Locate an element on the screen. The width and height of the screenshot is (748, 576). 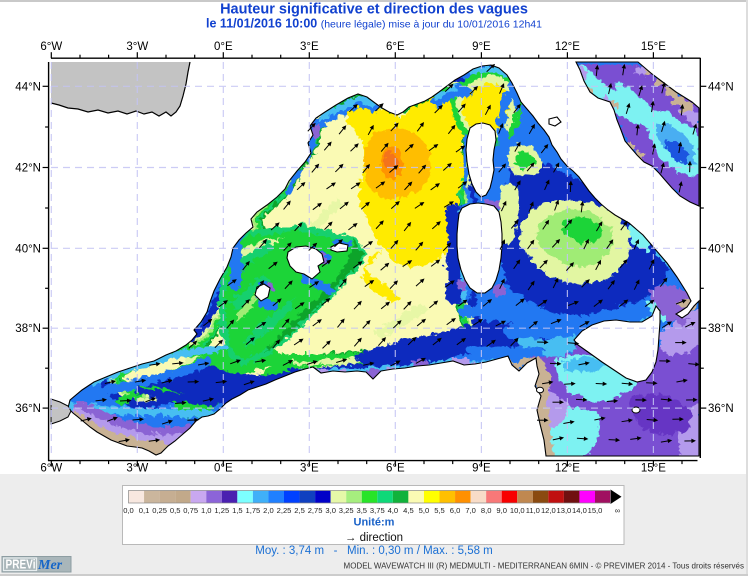
svg-text: 3,0 is located at coordinates (330, 510).